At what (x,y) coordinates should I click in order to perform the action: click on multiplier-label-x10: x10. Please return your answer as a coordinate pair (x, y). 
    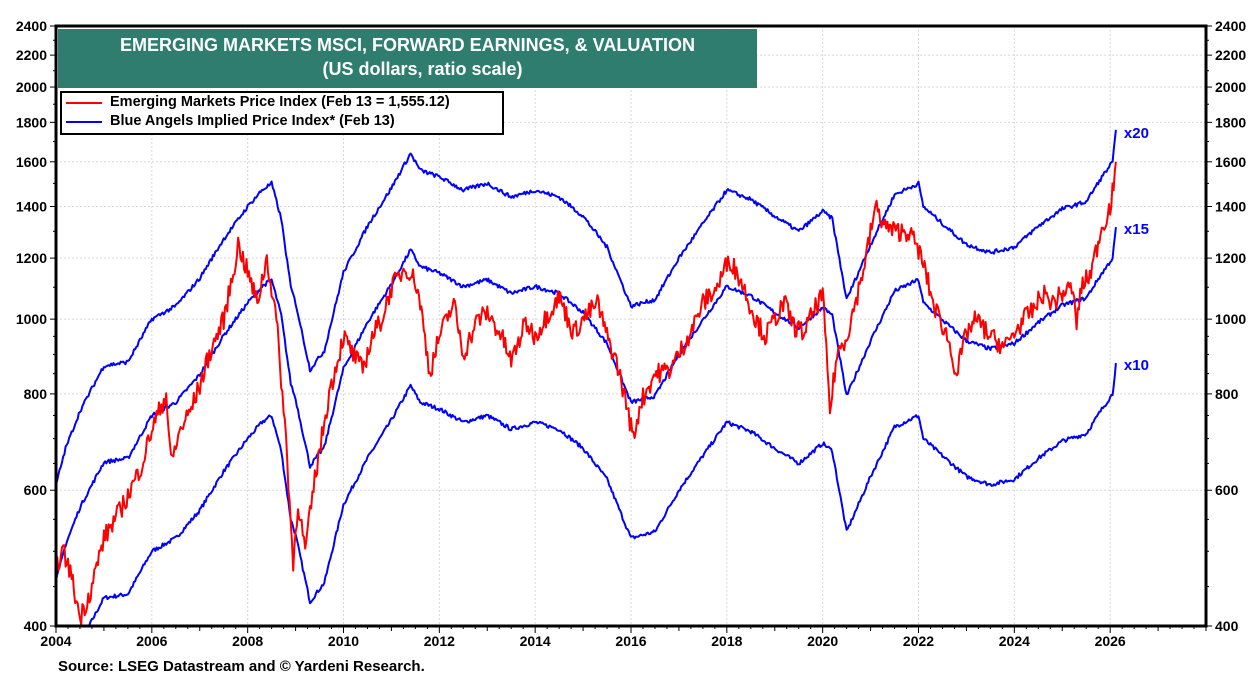
    Looking at the image, I should click on (1136, 365).